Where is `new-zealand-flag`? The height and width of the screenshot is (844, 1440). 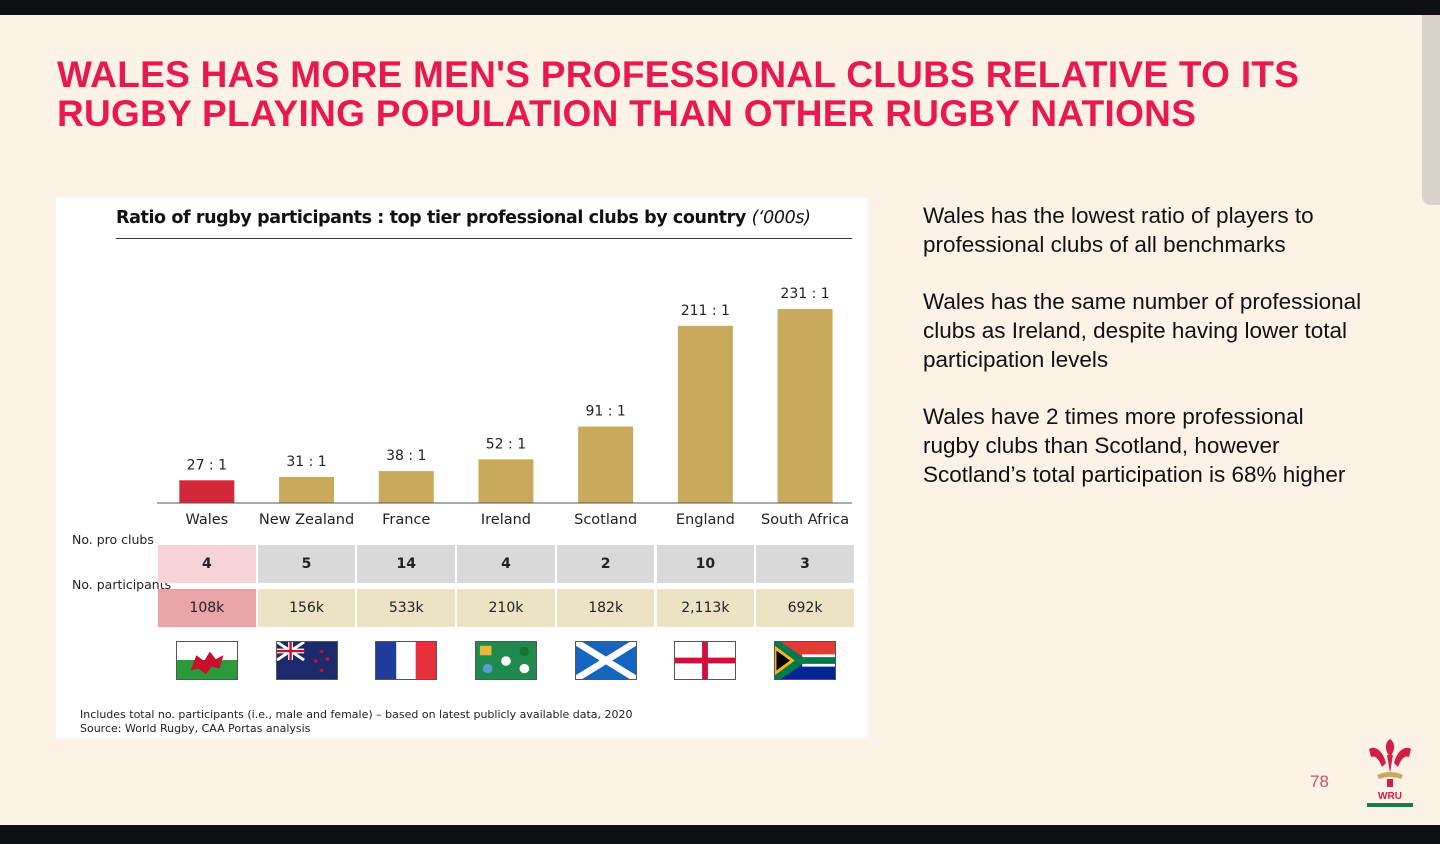
new-zealand-flag is located at coordinates (306, 660).